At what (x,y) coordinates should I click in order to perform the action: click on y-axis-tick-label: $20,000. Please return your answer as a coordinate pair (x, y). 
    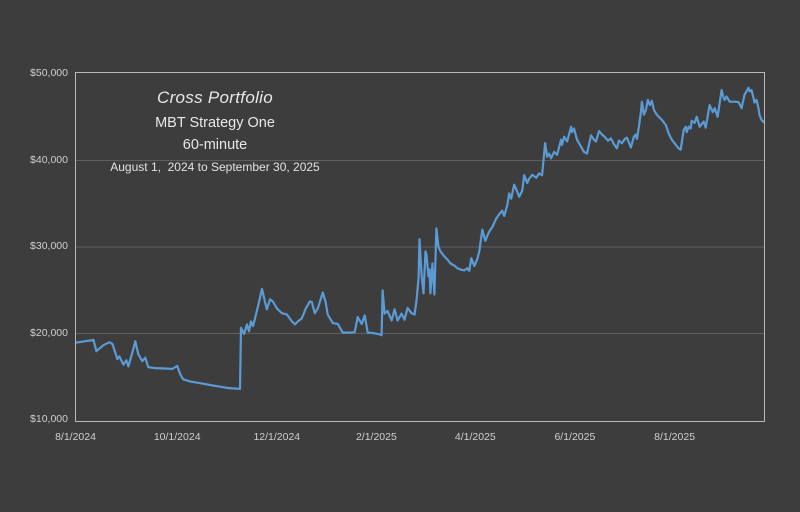
    Looking at the image, I should click on (49, 332).